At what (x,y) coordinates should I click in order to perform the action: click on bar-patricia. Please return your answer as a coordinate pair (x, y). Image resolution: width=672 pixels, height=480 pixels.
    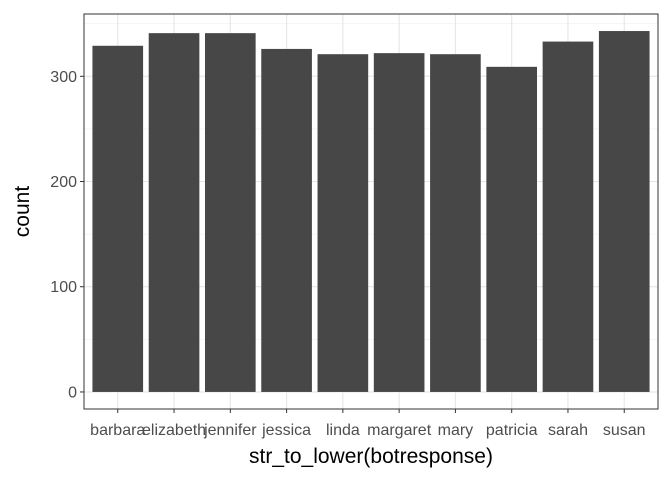
    Looking at the image, I should click on (512, 229).